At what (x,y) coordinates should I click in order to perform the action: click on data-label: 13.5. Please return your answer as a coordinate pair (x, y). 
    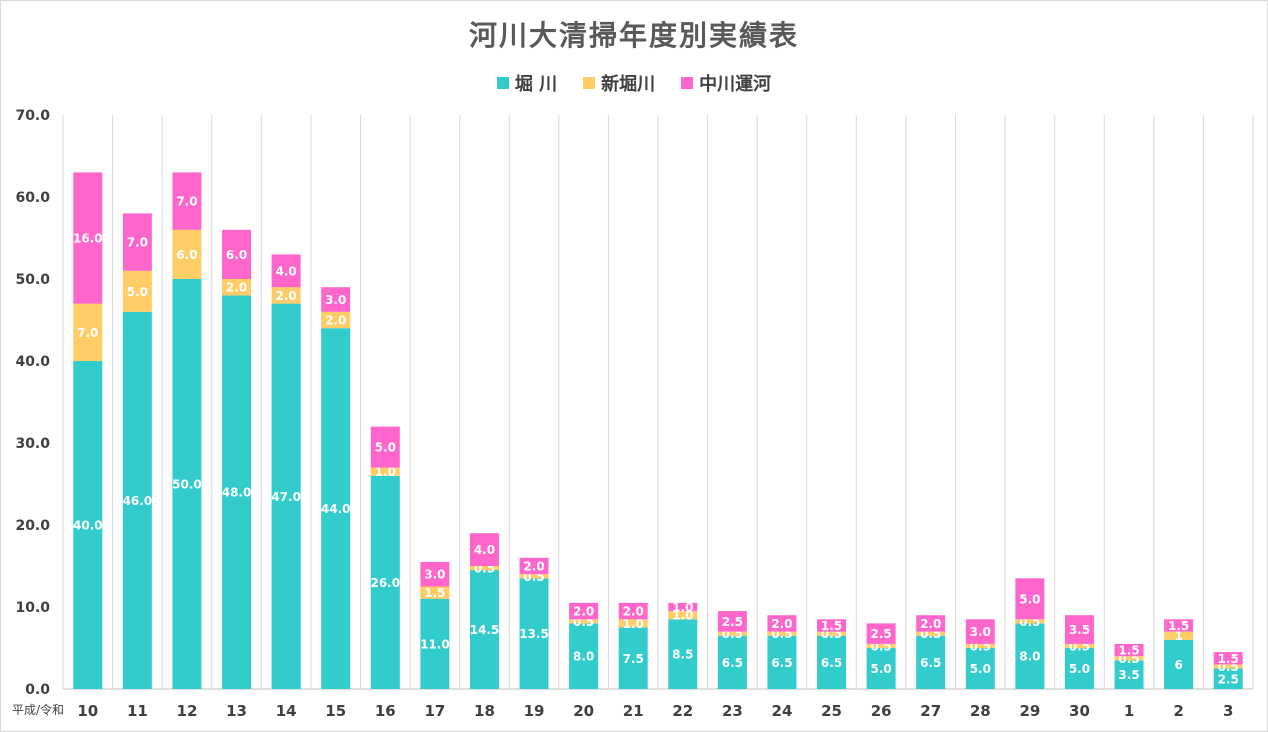
    Looking at the image, I should click on (534, 634).